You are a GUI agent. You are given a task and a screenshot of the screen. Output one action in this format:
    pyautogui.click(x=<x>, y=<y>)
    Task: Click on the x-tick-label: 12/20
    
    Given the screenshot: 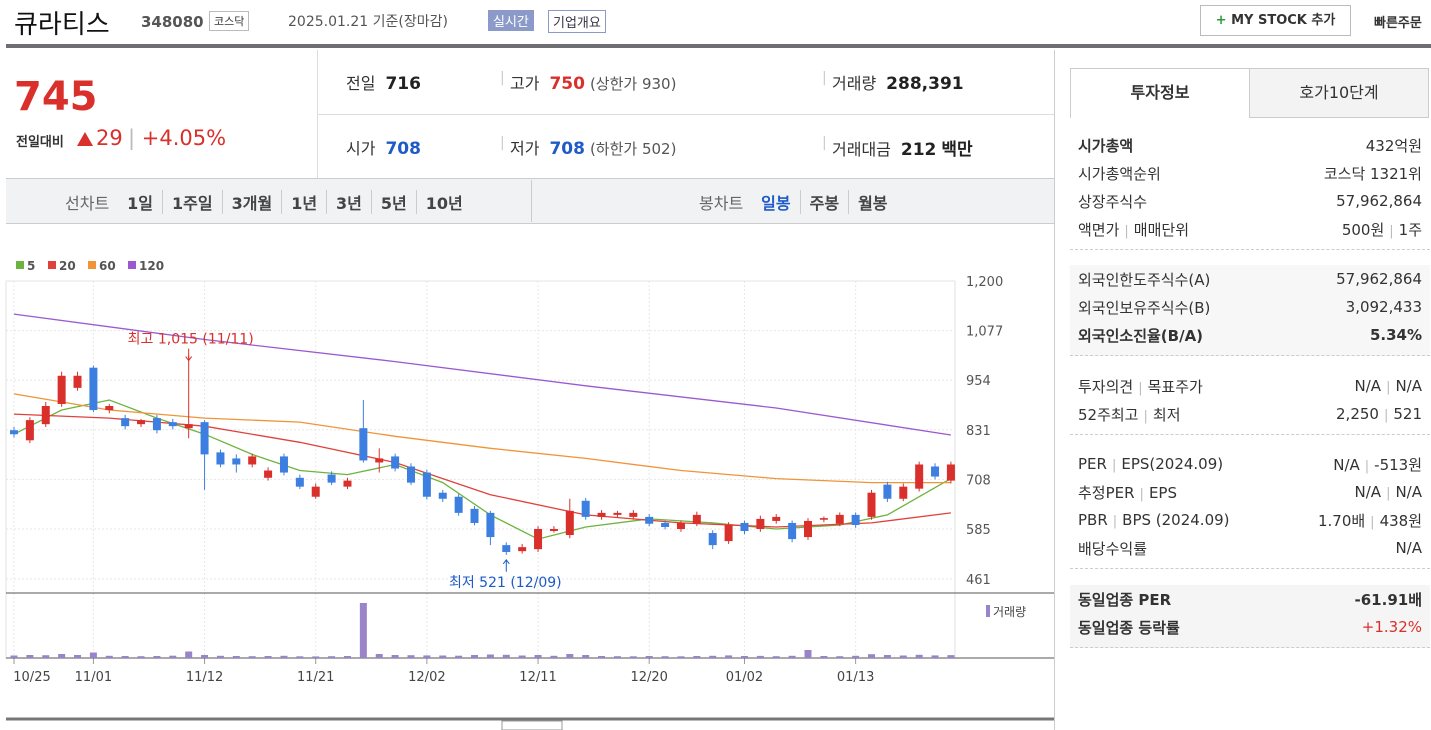 What is the action you would take?
    pyautogui.click(x=648, y=677)
    